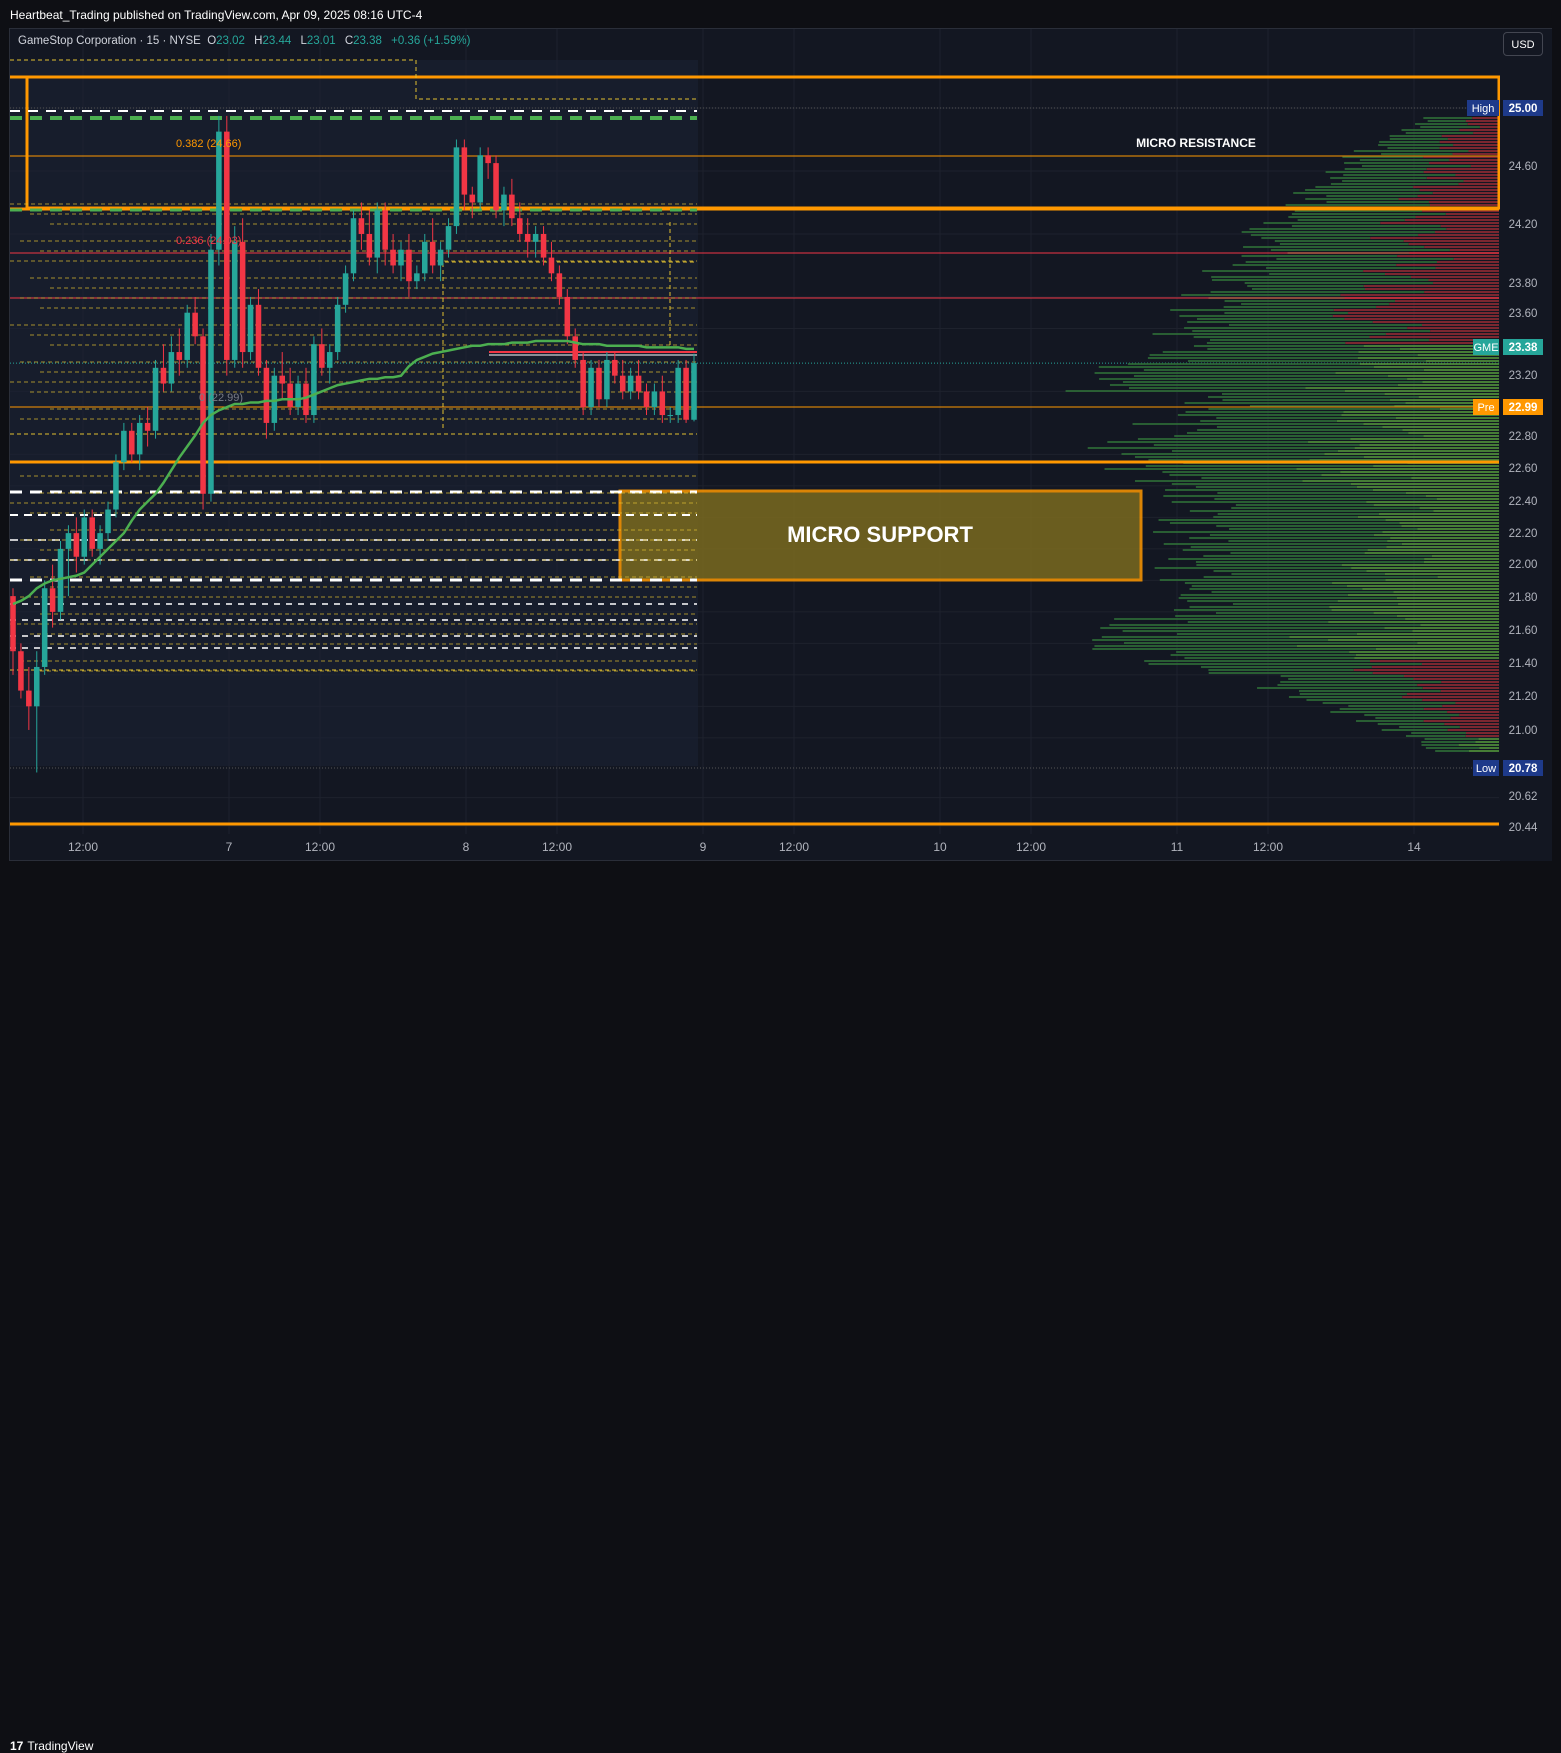 The width and height of the screenshot is (1561, 1753). I want to click on time-tick-label: 9, so click(703, 847).